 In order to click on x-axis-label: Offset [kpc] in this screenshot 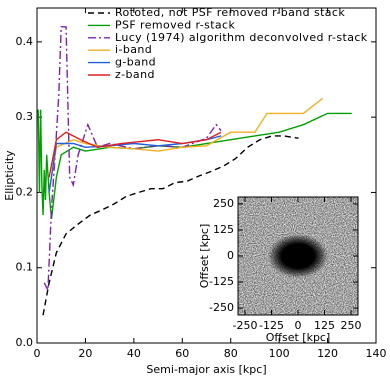, I will do `click(298, 337)`.